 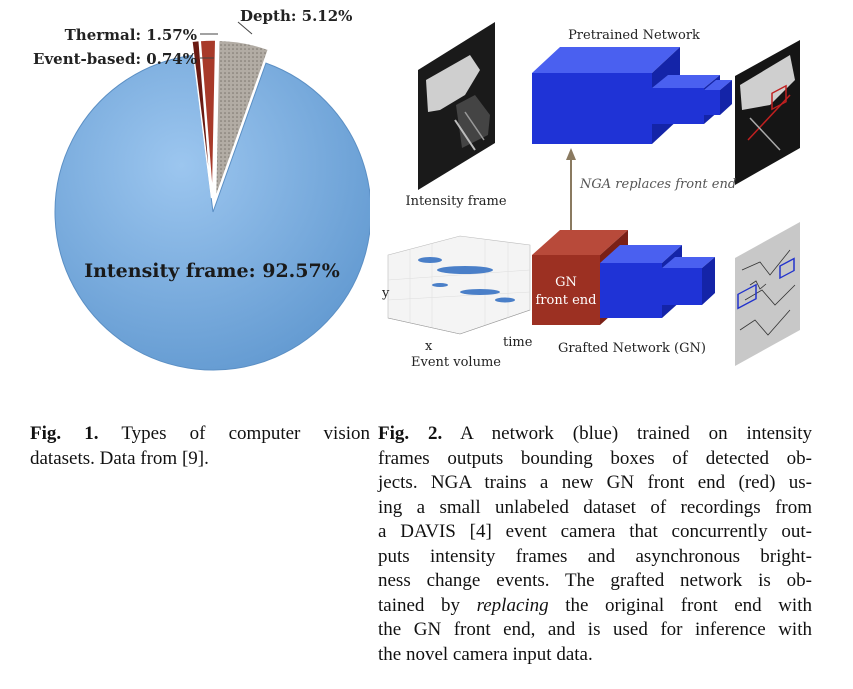 I want to click on intensity-frame-image, so click(x=456, y=106).